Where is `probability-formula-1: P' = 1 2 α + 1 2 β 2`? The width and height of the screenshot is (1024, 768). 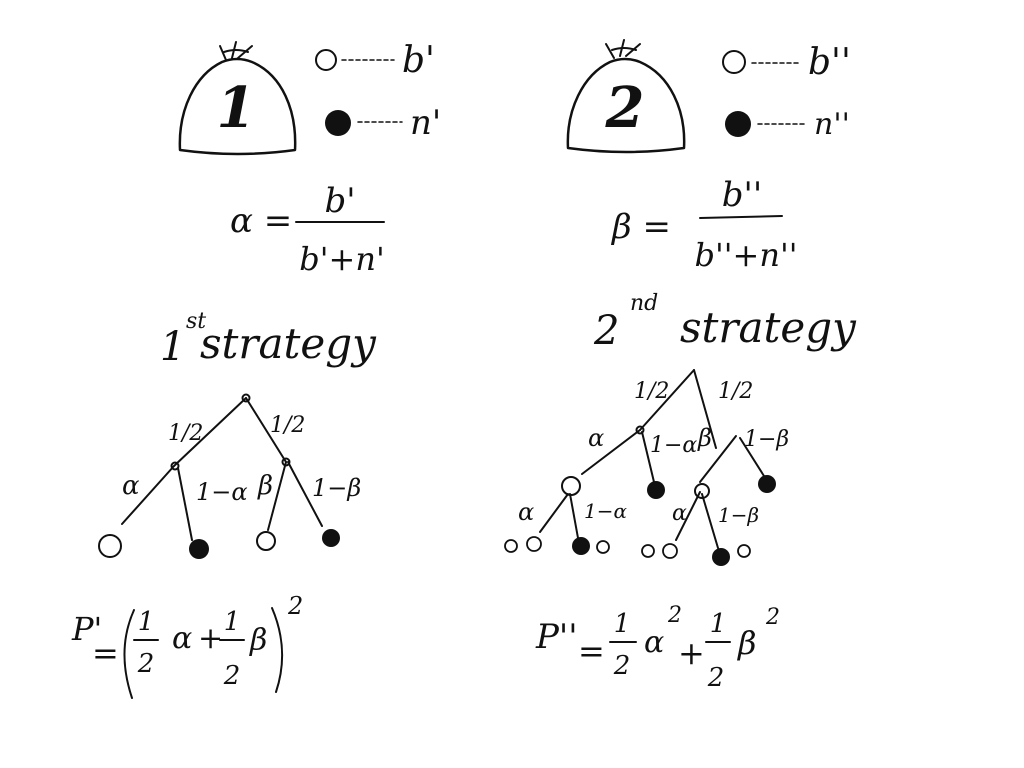 probability-formula-1: P' = 1 2 α + 1 2 β 2 is located at coordinates (187, 645).